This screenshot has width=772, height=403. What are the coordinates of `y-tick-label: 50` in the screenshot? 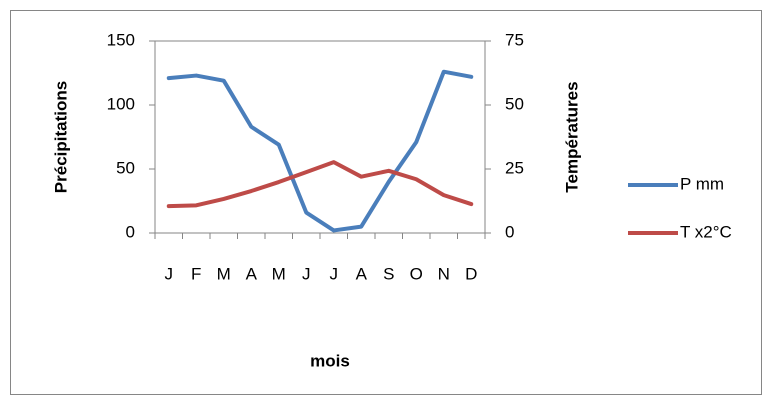 It's located at (125, 167).